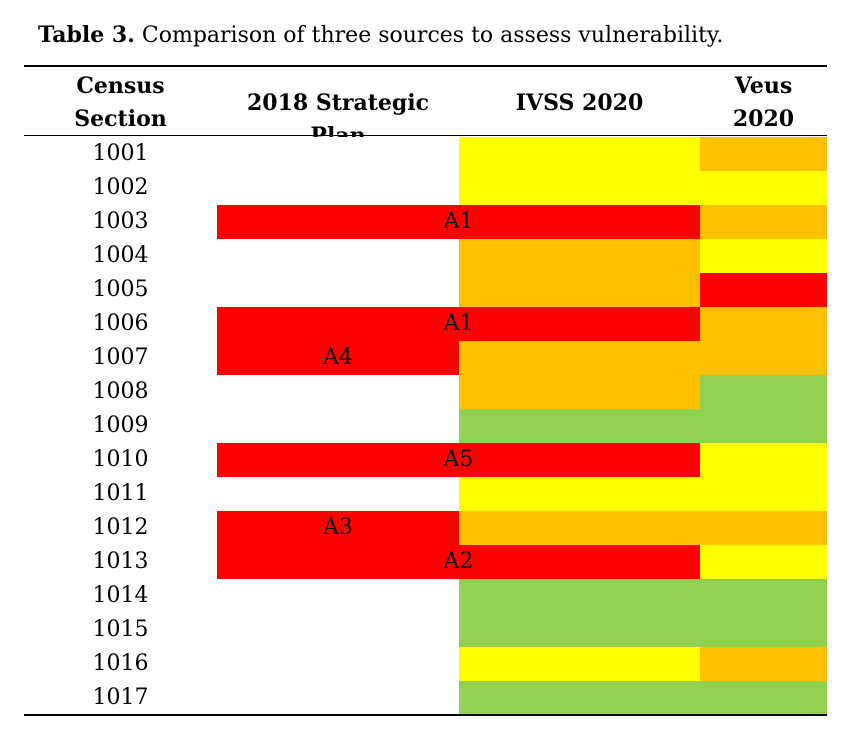  Describe the element at coordinates (338, 119) in the screenshot. I see `header-strategic-plan: 2018 Strategic Plan` at that location.